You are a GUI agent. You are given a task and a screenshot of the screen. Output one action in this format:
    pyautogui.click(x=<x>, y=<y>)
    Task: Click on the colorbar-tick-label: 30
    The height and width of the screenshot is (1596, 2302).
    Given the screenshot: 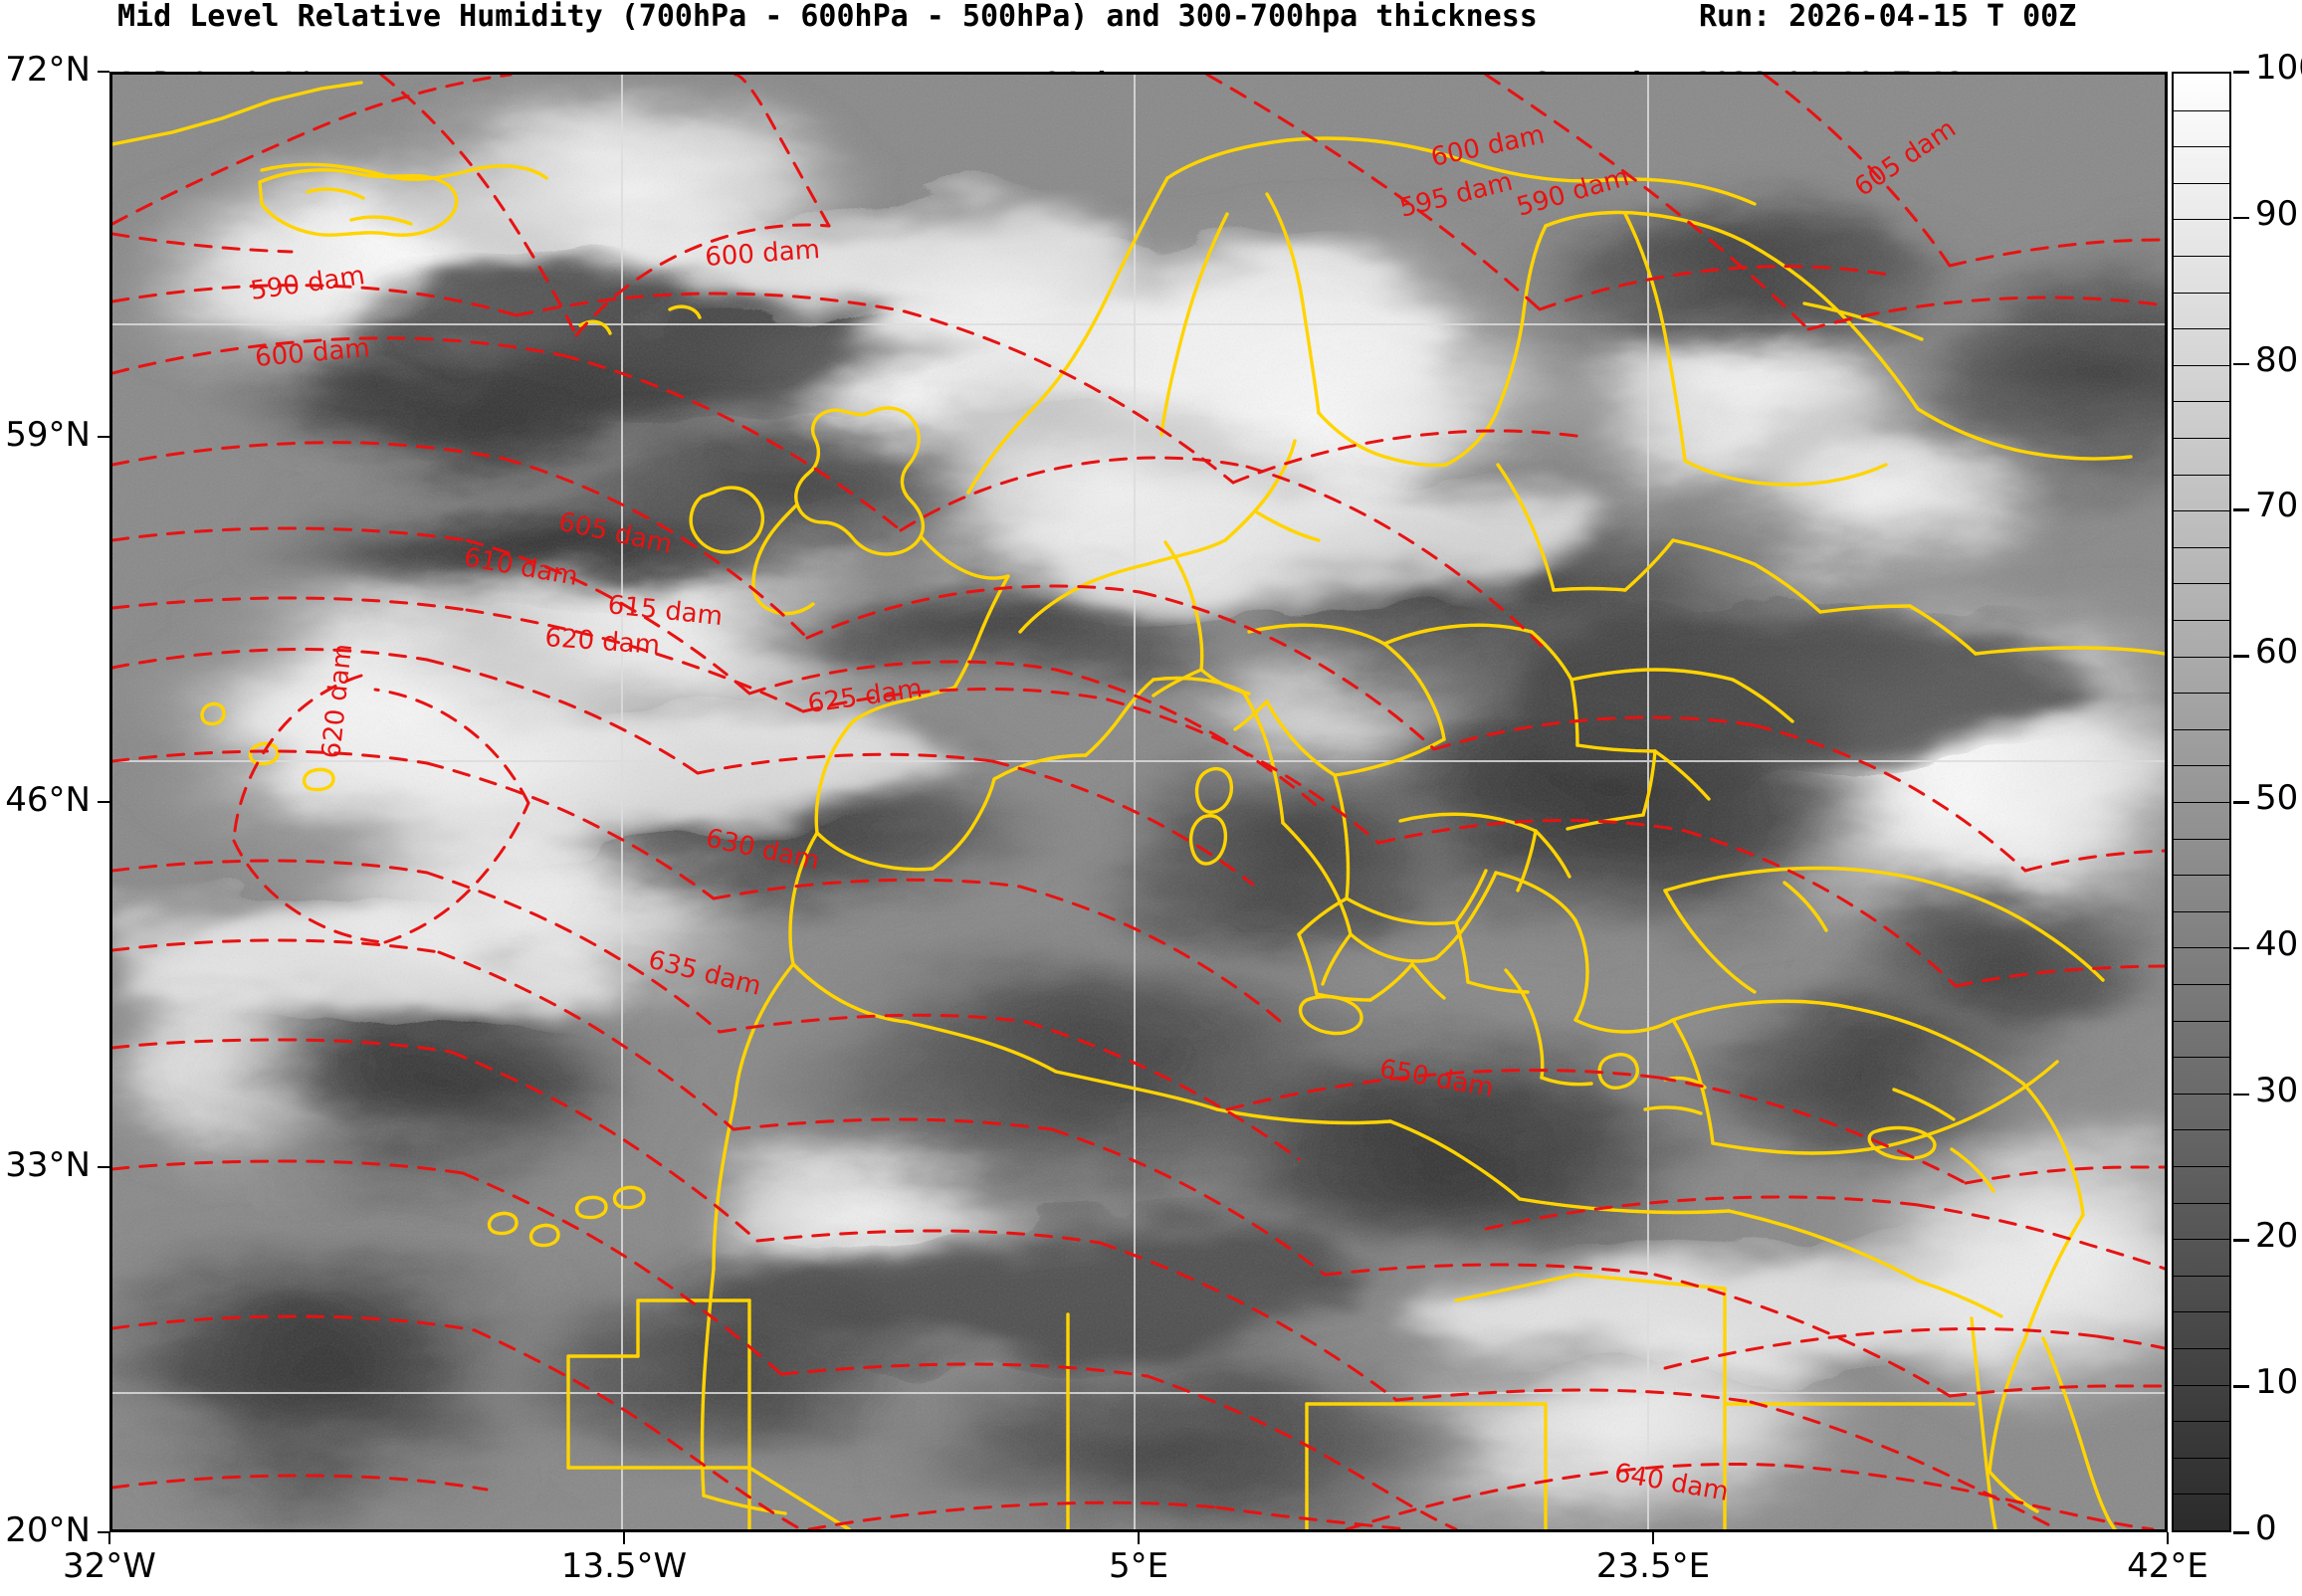 What is the action you would take?
    pyautogui.click(x=2277, y=1090)
    